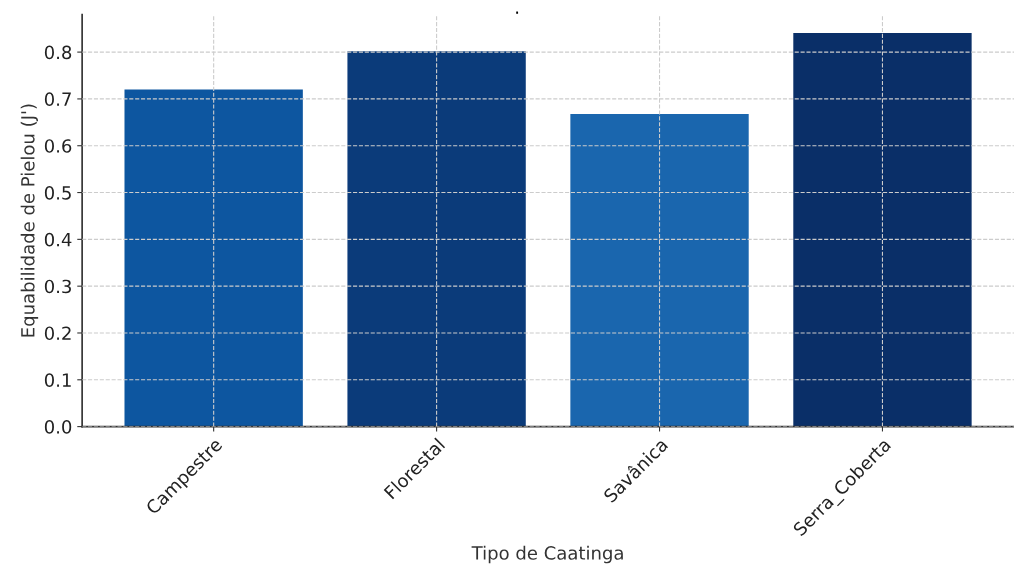 The image size is (1014, 586). I want to click on y-tick-label: 0.1, so click(57, 380).